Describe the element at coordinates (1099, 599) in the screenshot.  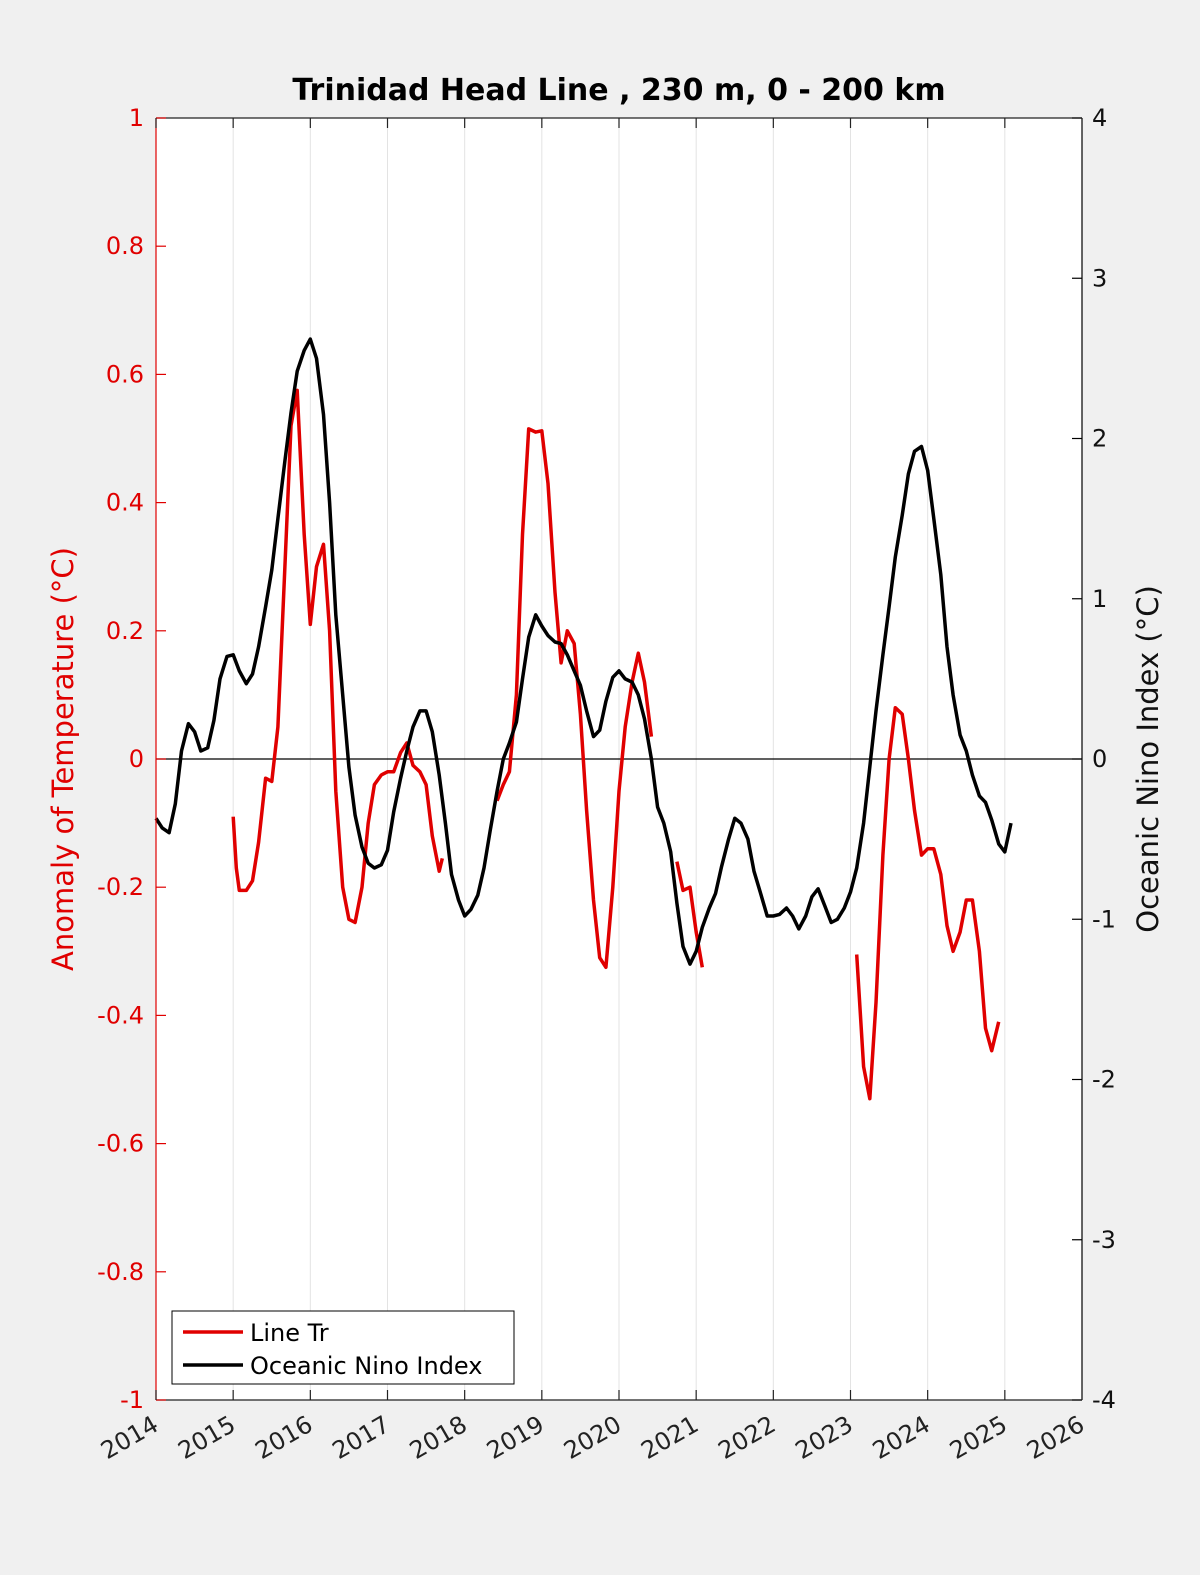
I see `y-right-tick-label: 1` at that location.